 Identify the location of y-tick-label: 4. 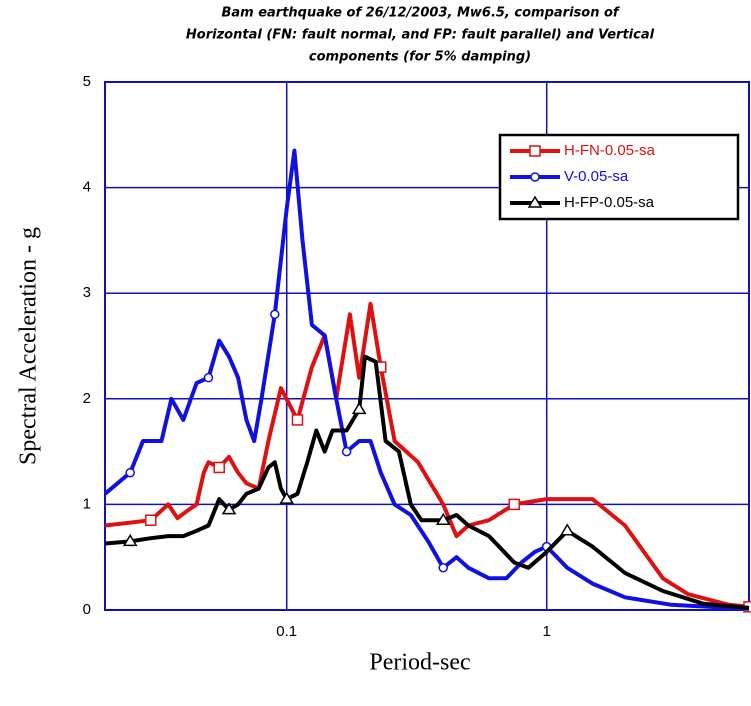
(87, 187).